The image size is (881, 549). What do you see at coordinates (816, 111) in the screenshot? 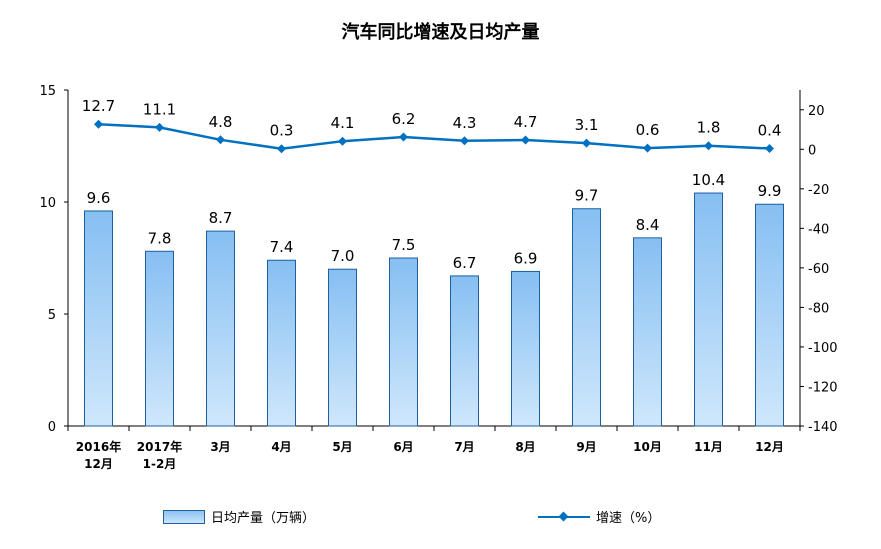
I see `right-axis-tick-label: 20` at bounding box center [816, 111].